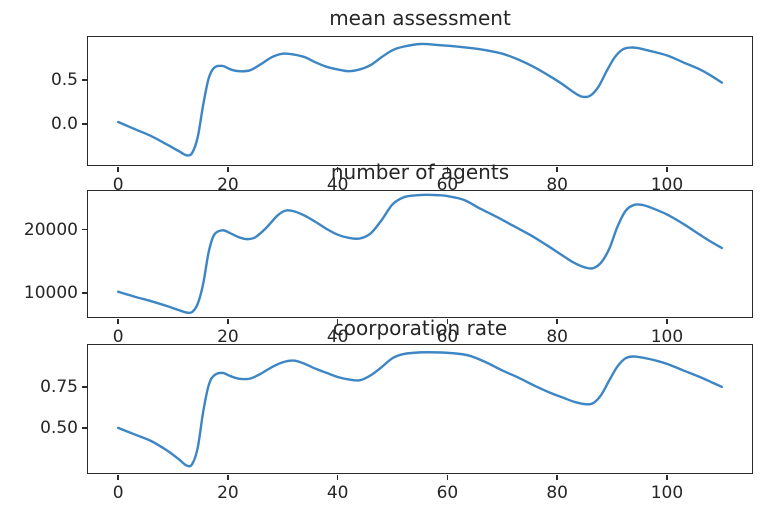 This screenshot has height=517, width=761. Describe the element at coordinates (50, 292) in the screenshot. I see `y-tick-label: 10000` at that location.